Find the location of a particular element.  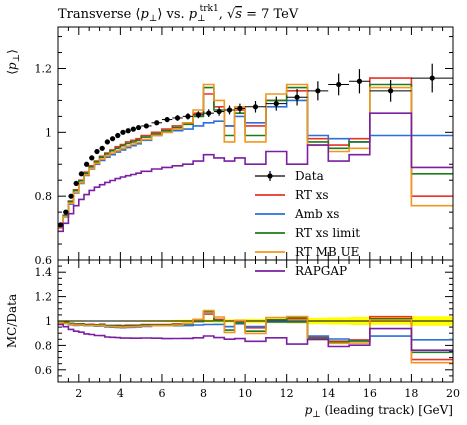

ratio-y-tick-label: 1 is located at coordinates (48, 321).